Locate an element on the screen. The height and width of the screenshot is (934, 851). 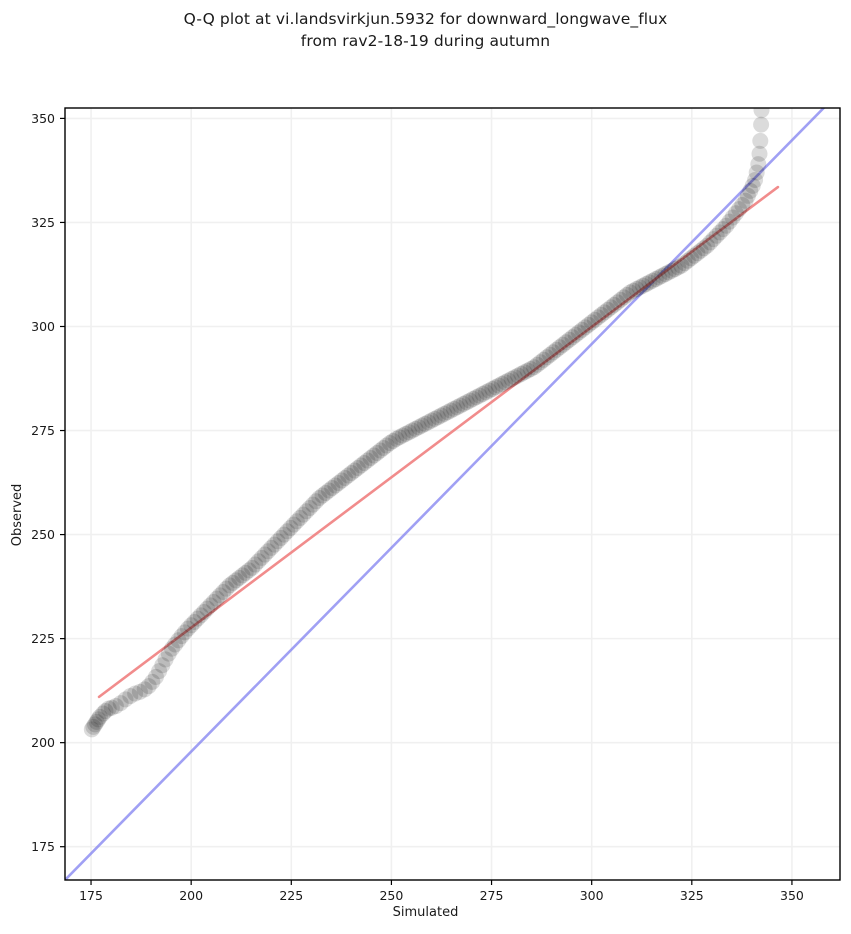
x-tick-label: 200 is located at coordinates (191, 895).